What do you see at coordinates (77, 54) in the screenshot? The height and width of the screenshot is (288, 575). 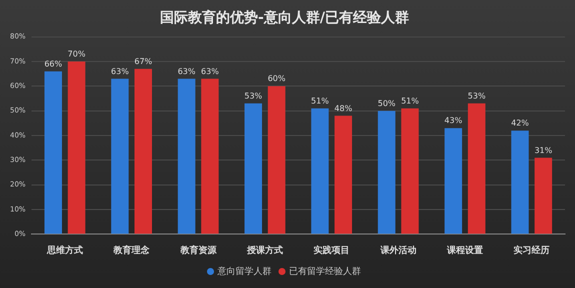 I see `data-label: 70%` at bounding box center [77, 54].